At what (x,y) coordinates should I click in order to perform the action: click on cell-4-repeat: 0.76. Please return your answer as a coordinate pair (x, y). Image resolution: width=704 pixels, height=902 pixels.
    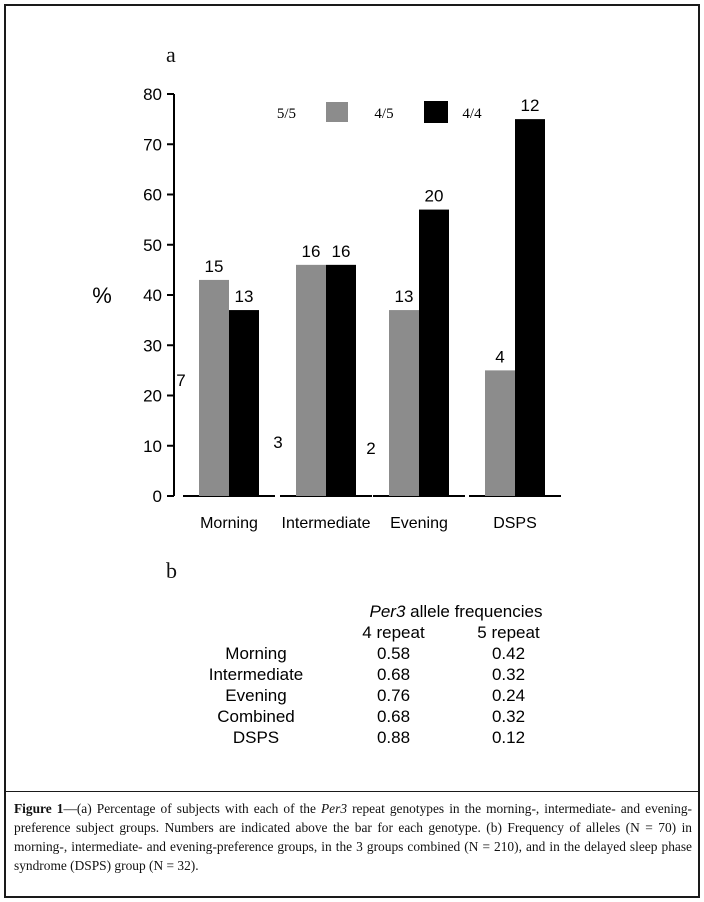
    Looking at the image, I should click on (393, 695).